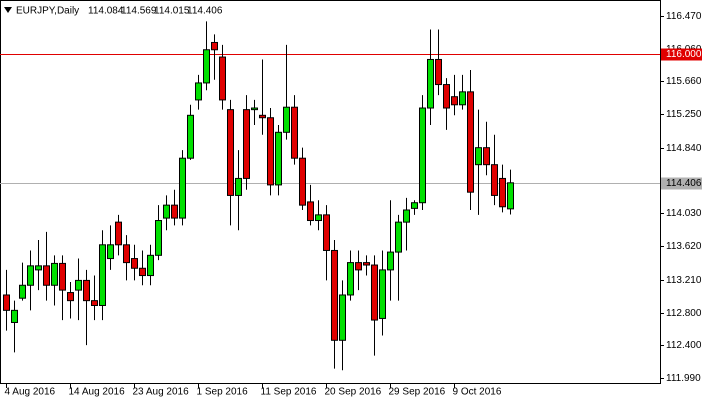 The image size is (703, 403). I want to click on x-tick-label: 1 Sep 2016, so click(223, 392).